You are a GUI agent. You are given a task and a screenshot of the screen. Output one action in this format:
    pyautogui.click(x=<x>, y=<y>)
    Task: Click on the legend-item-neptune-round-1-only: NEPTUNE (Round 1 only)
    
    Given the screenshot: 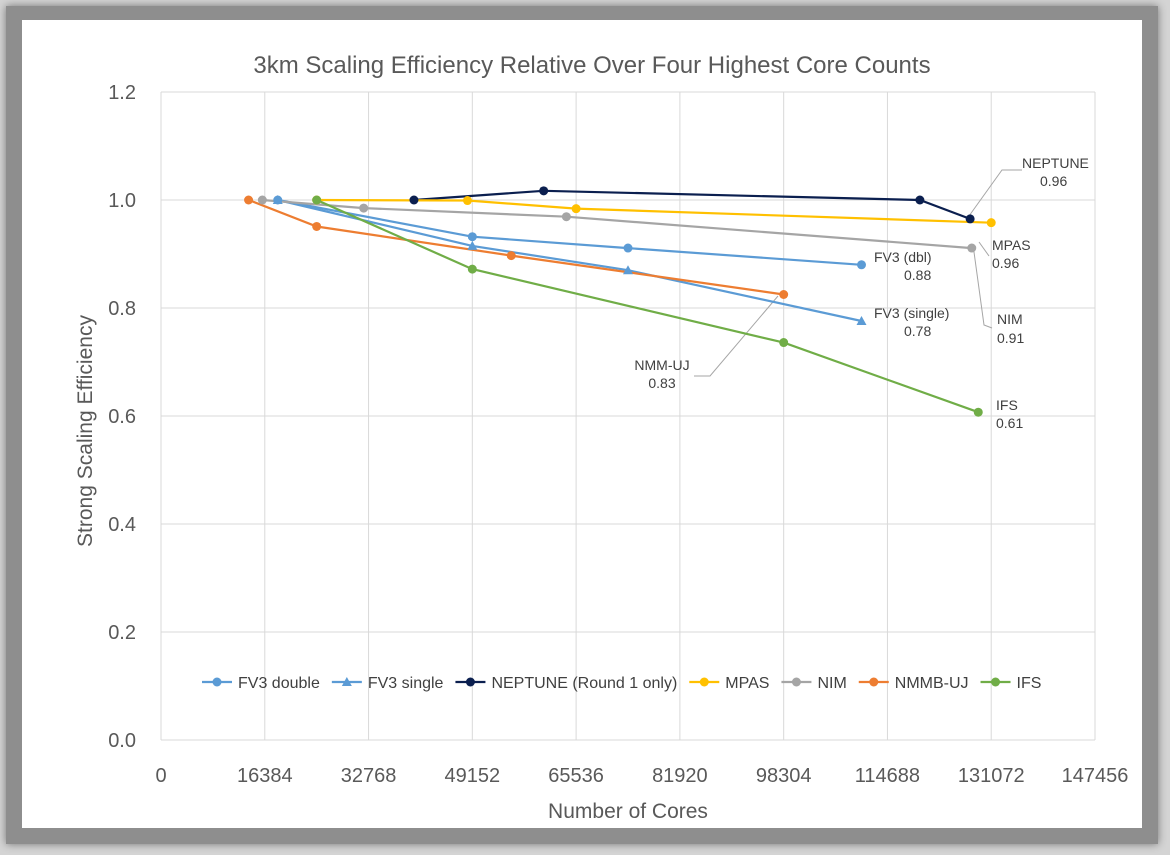 What is the action you would take?
    pyautogui.click(x=566, y=683)
    